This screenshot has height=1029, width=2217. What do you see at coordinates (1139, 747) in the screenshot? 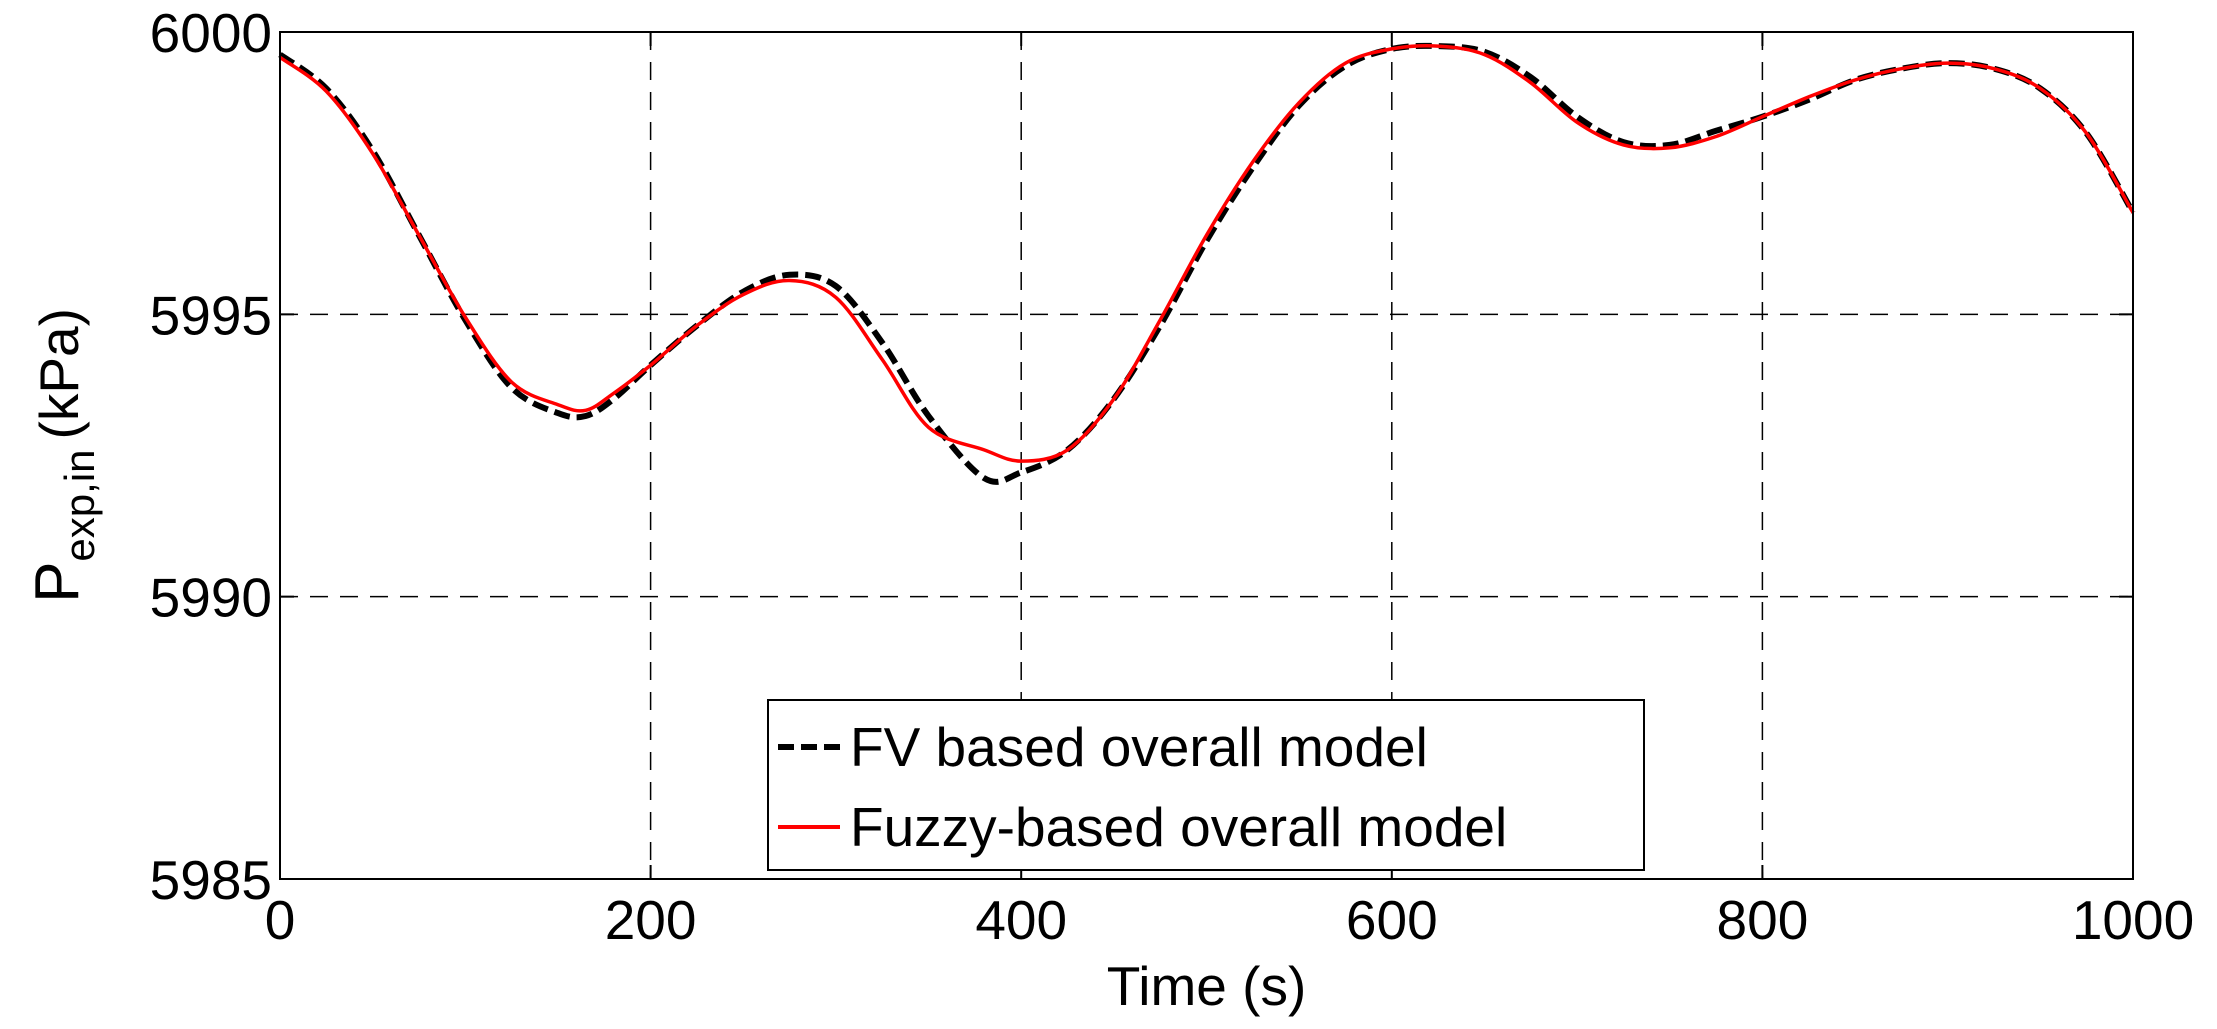
I see `legend-label-fv: FV based overall model` at bounding box center [1139, 747].